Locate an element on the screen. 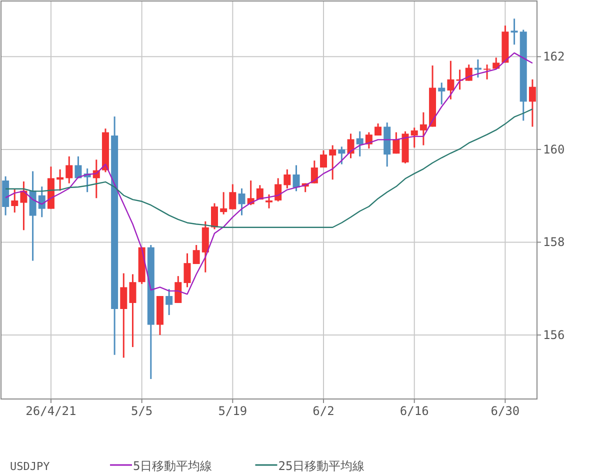 The height and width of the screenshot is (475, 600). y-tick-label: 158 is located at coordinates (554, 242).